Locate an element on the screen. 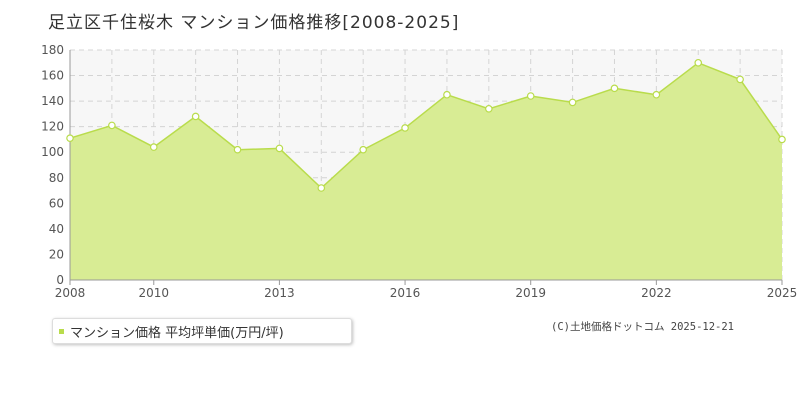 The image size is (800, 400). y-tick-label: 80 is located at coordinates (56, 178).